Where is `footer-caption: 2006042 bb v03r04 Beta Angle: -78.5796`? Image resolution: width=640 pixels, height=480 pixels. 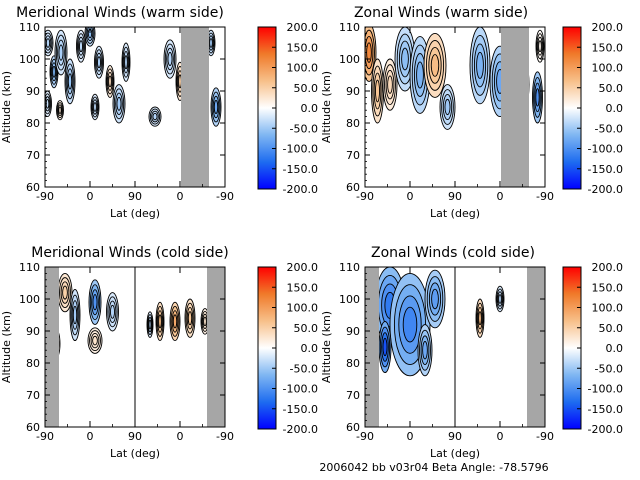
footer-caption: 2006042 bb v03r04 Beta Angle: -78.5796 is located at coordinates (433, 467).